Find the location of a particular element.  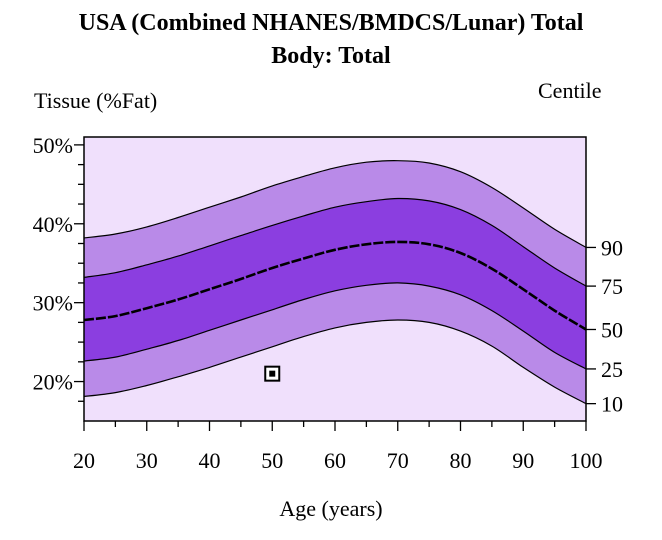

x-tick-label: 20 is located at coordinates (84, 460).